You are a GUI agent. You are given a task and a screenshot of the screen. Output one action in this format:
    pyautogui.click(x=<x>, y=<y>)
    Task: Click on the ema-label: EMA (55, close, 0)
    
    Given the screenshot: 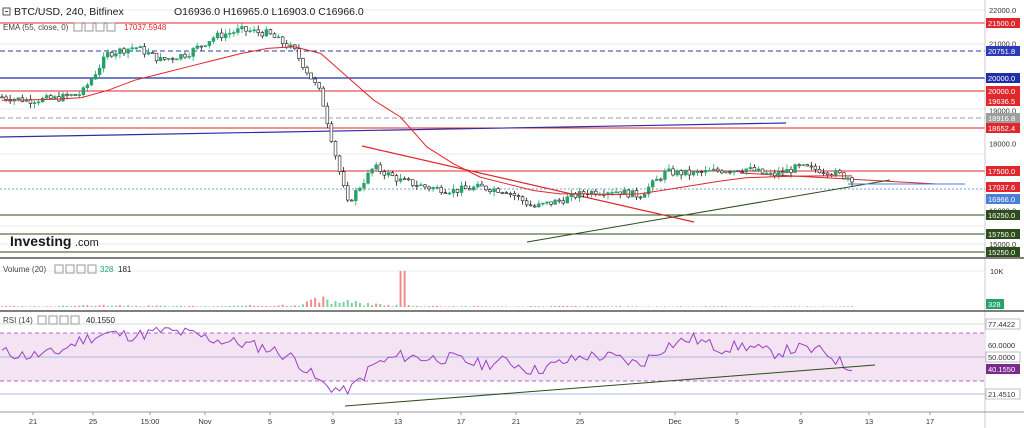 What is the action you would take?
    pyautogui.click(x=36, y=27)
    